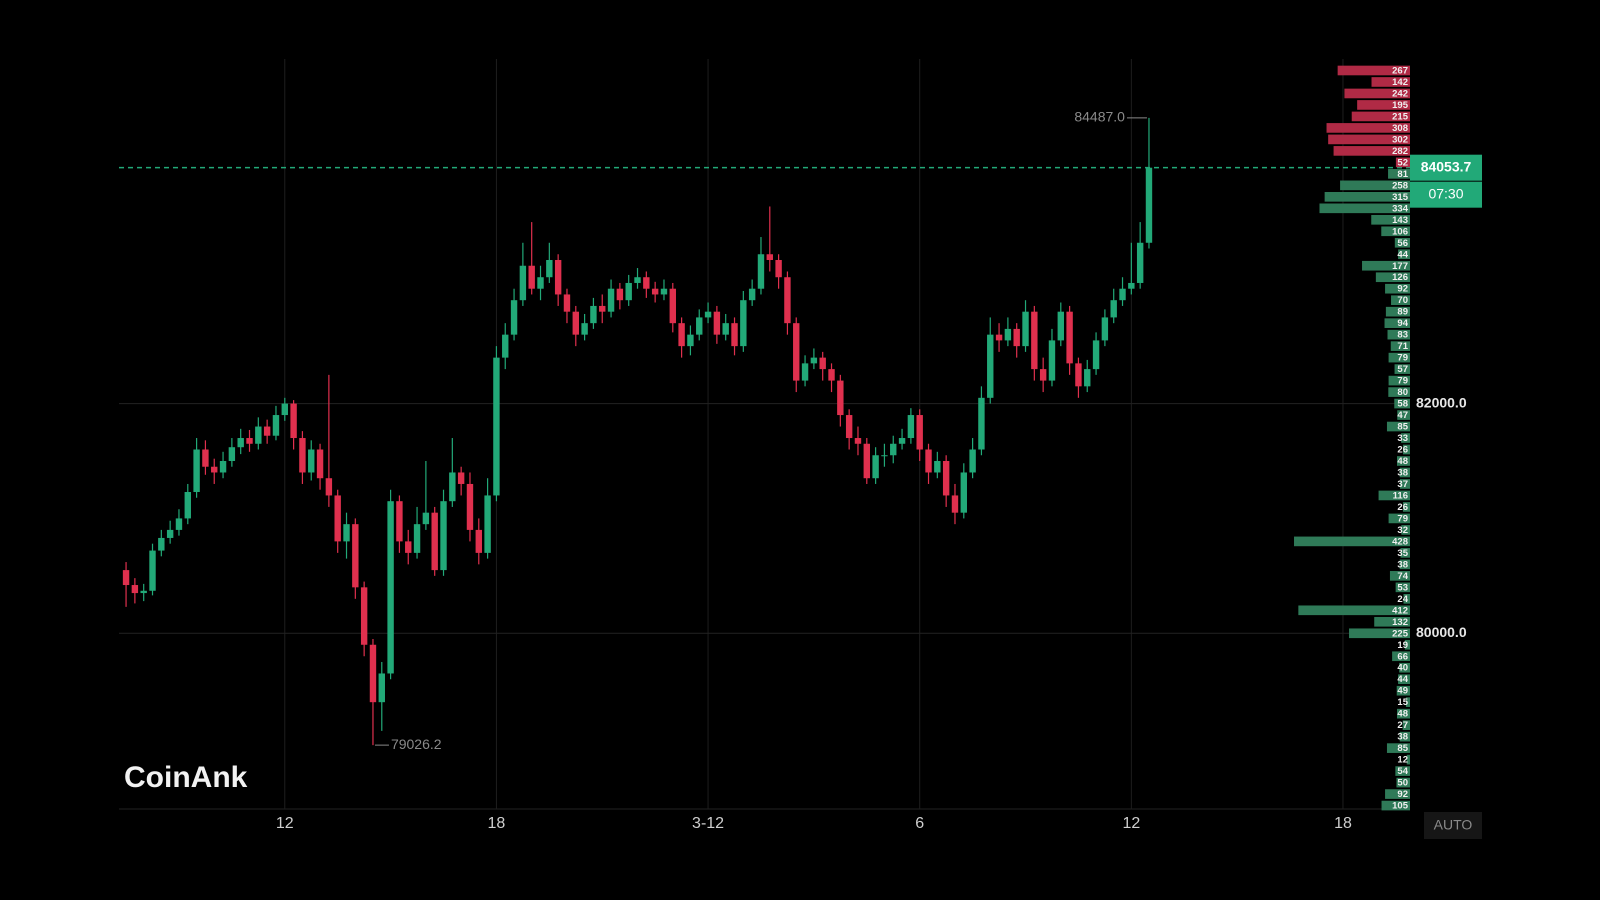 This screenshot has width=1600, height=900. What do you see at coordinates (1402, 553) in the screenshot?
I see `profile-label: 35` at bounding box center [1402, 553].